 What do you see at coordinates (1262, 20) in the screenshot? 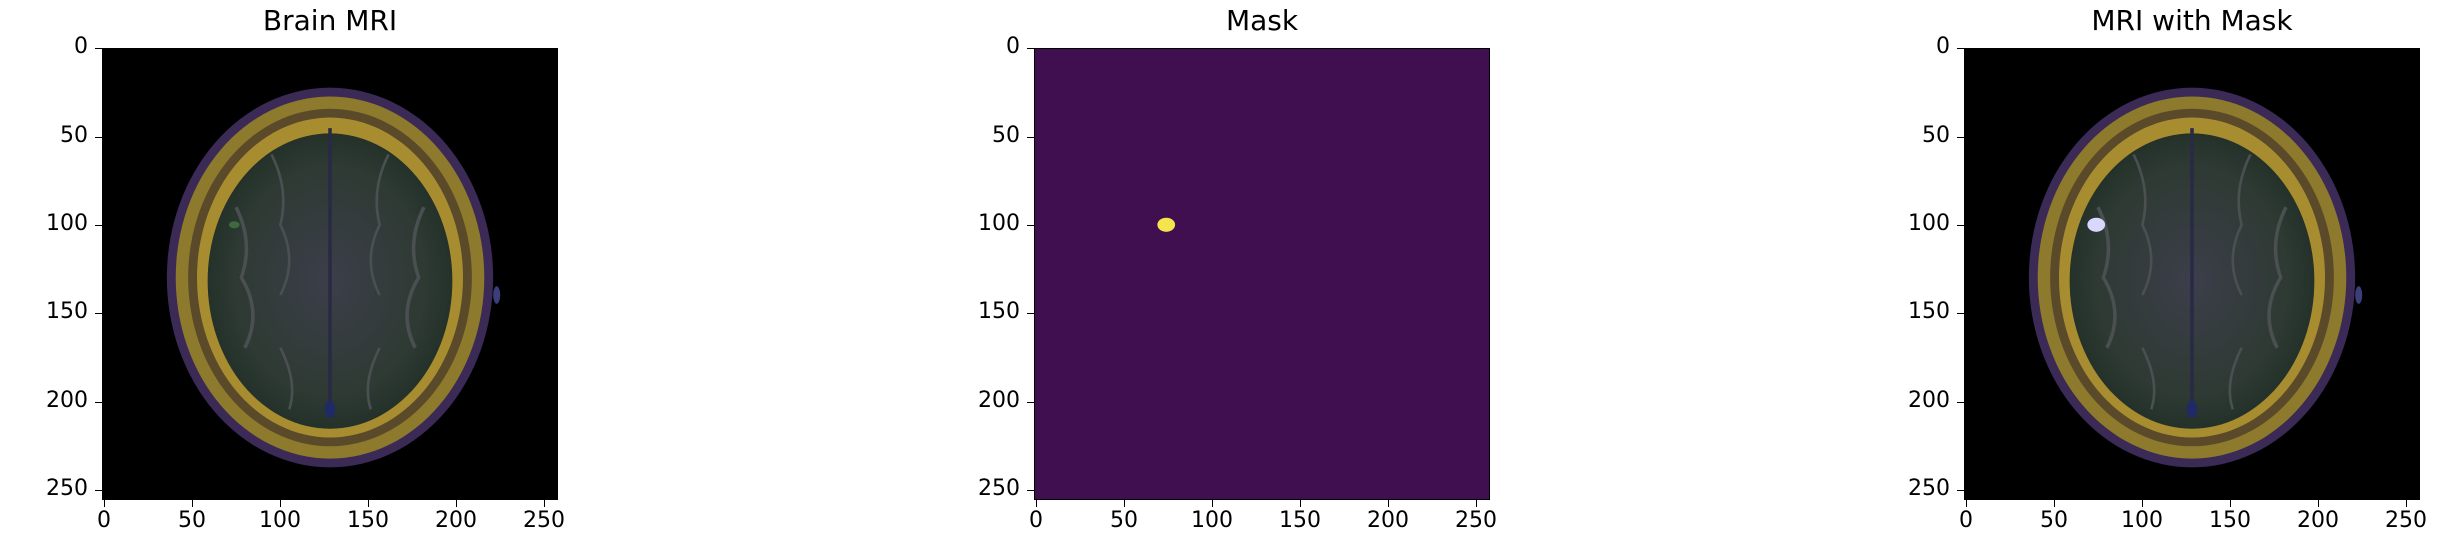
I see `panel-title: Mask` at bounding box center [1262, 20].